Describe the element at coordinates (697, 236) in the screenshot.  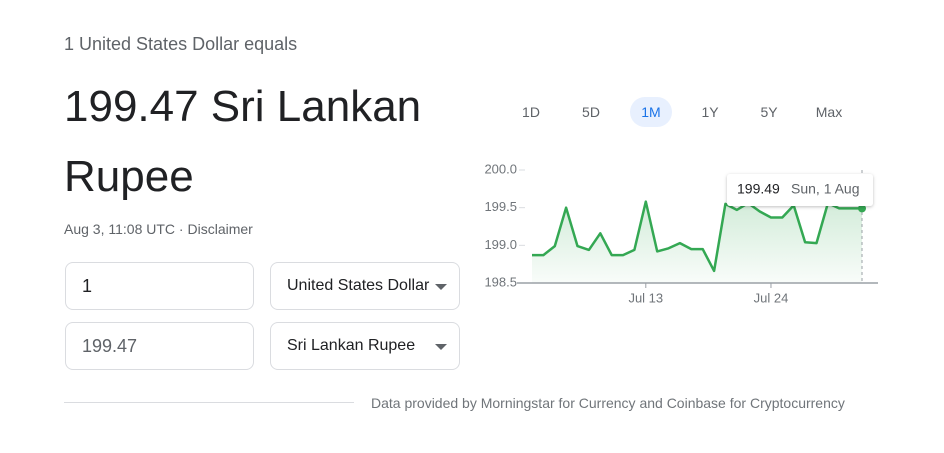
I see `price-line` at that location.